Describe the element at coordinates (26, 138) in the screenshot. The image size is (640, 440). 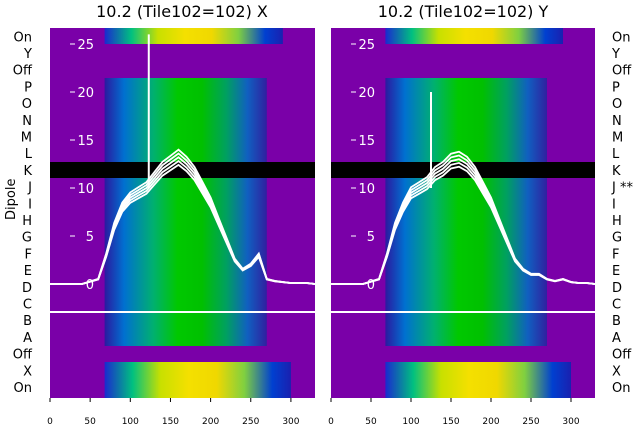
I see `dipole-row-label-x: M` at that location.